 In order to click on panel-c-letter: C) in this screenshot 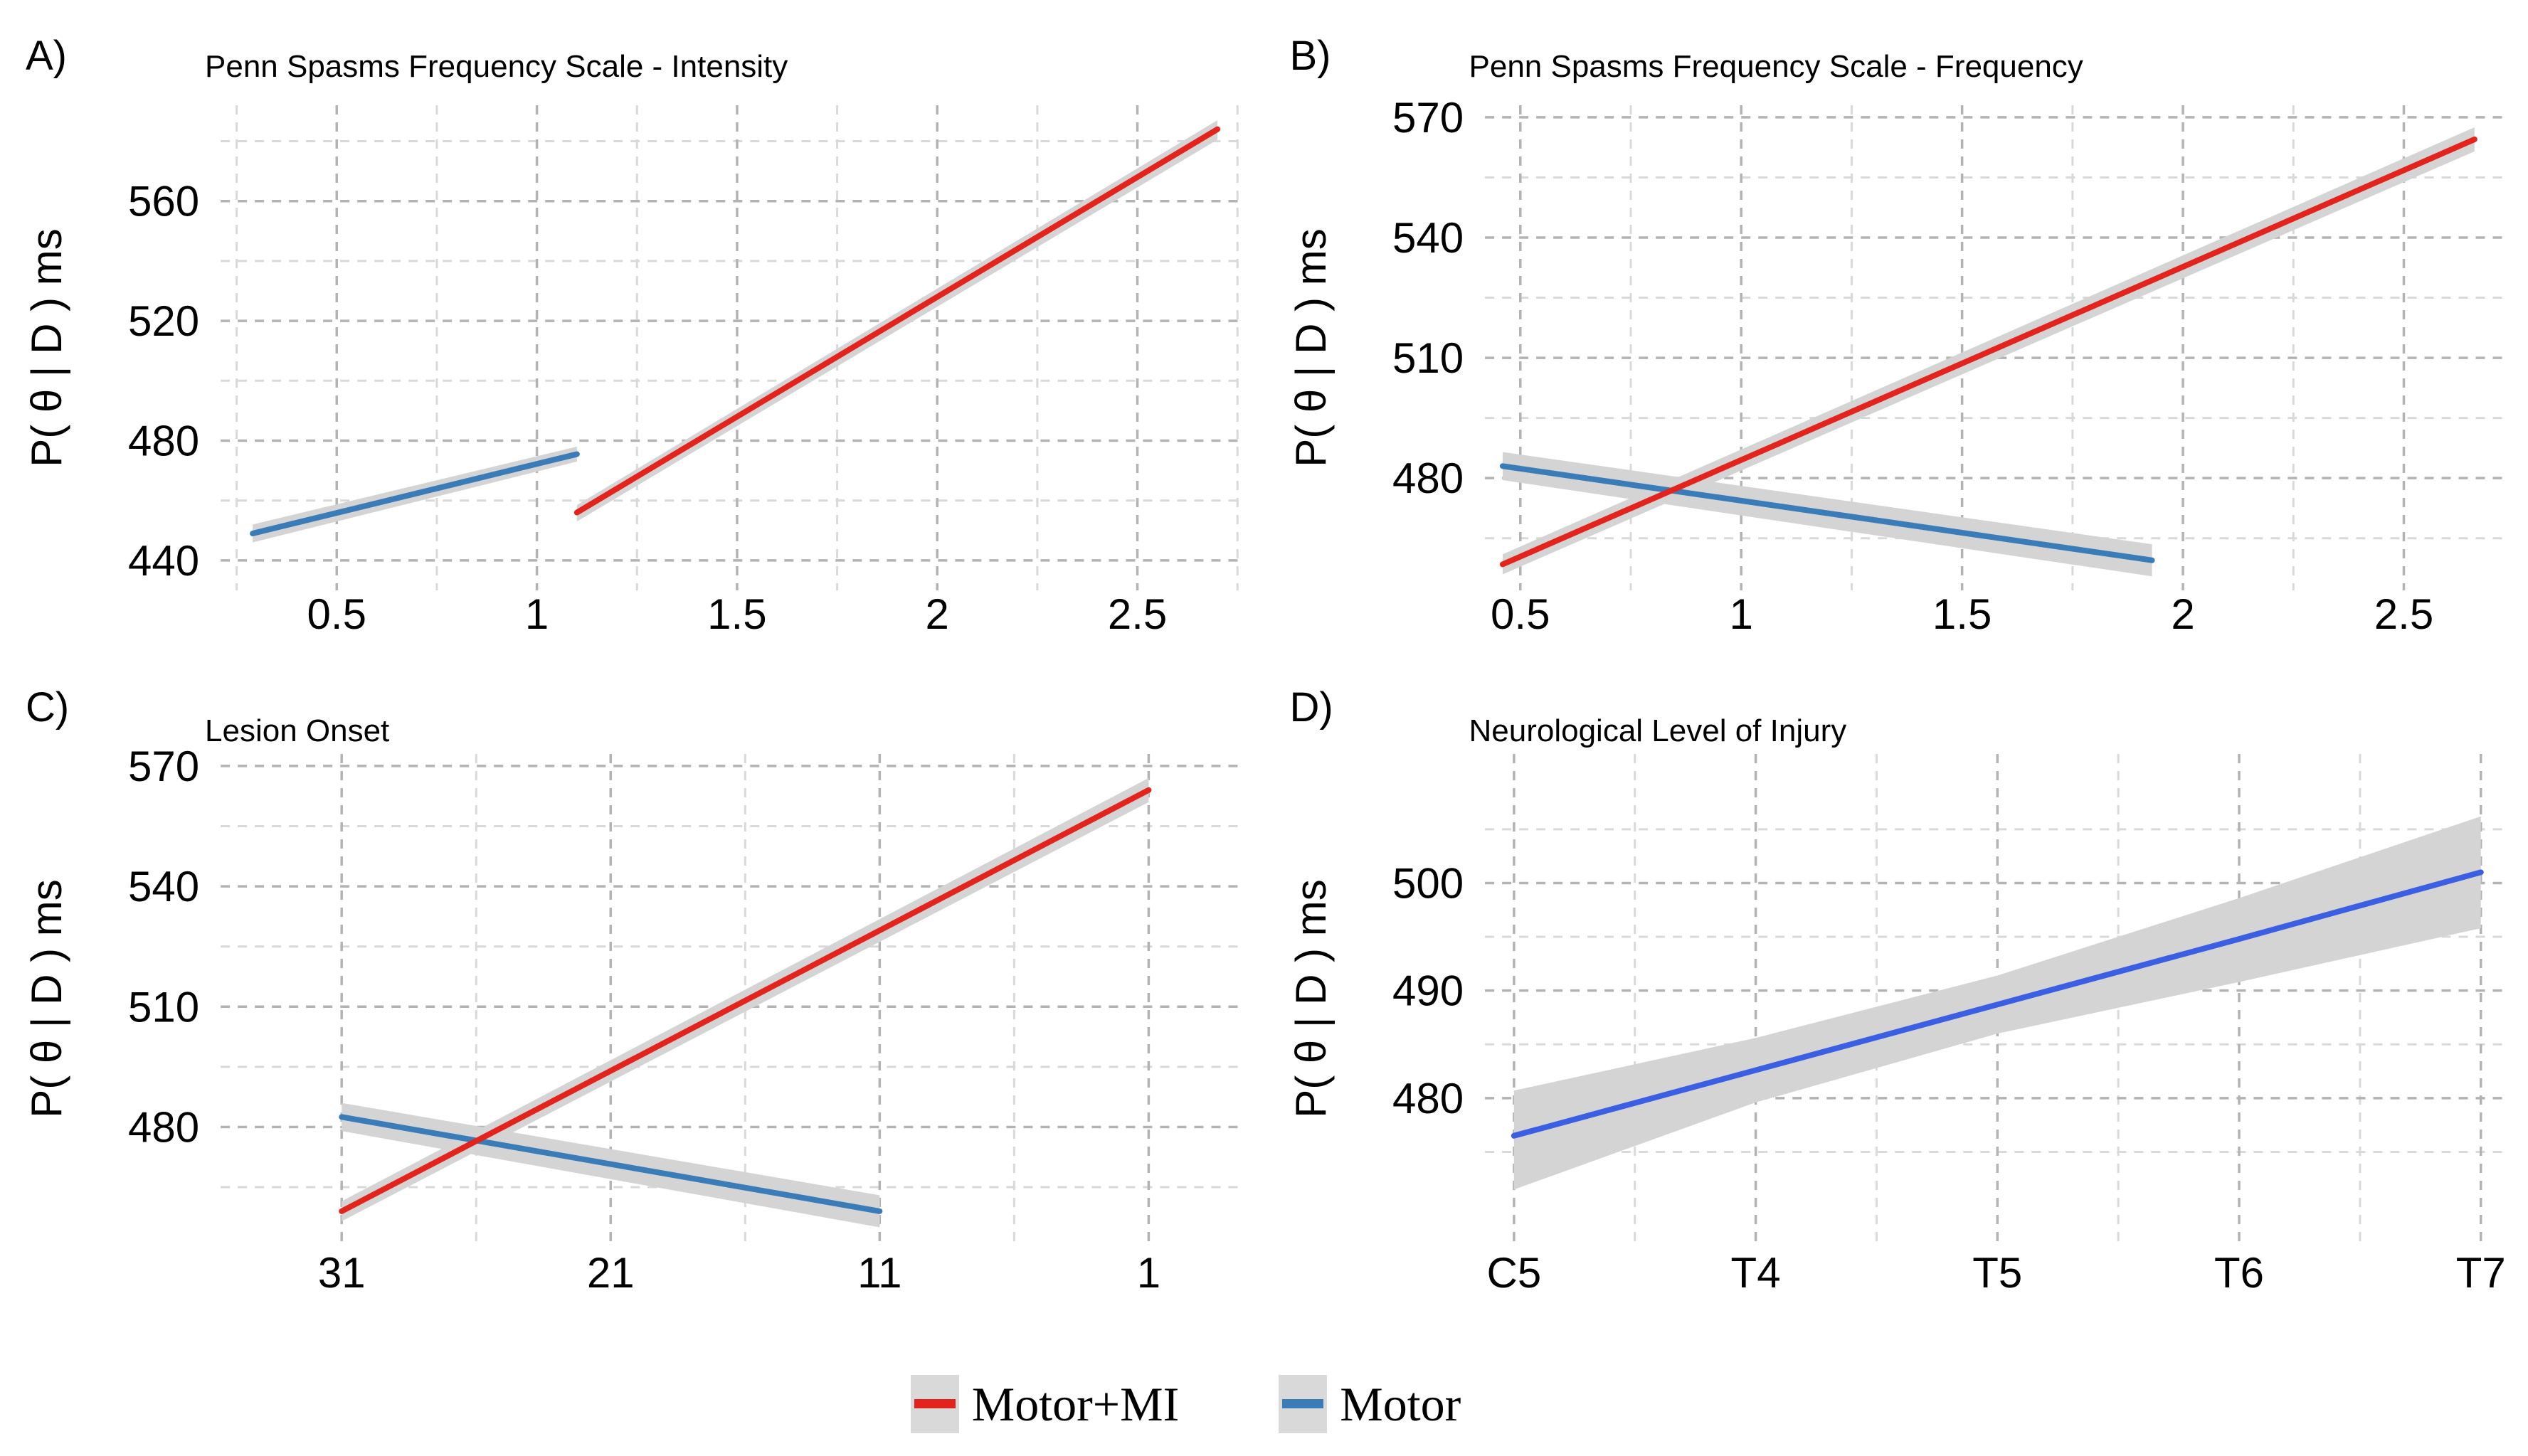, I will do `click(48, 707)`.